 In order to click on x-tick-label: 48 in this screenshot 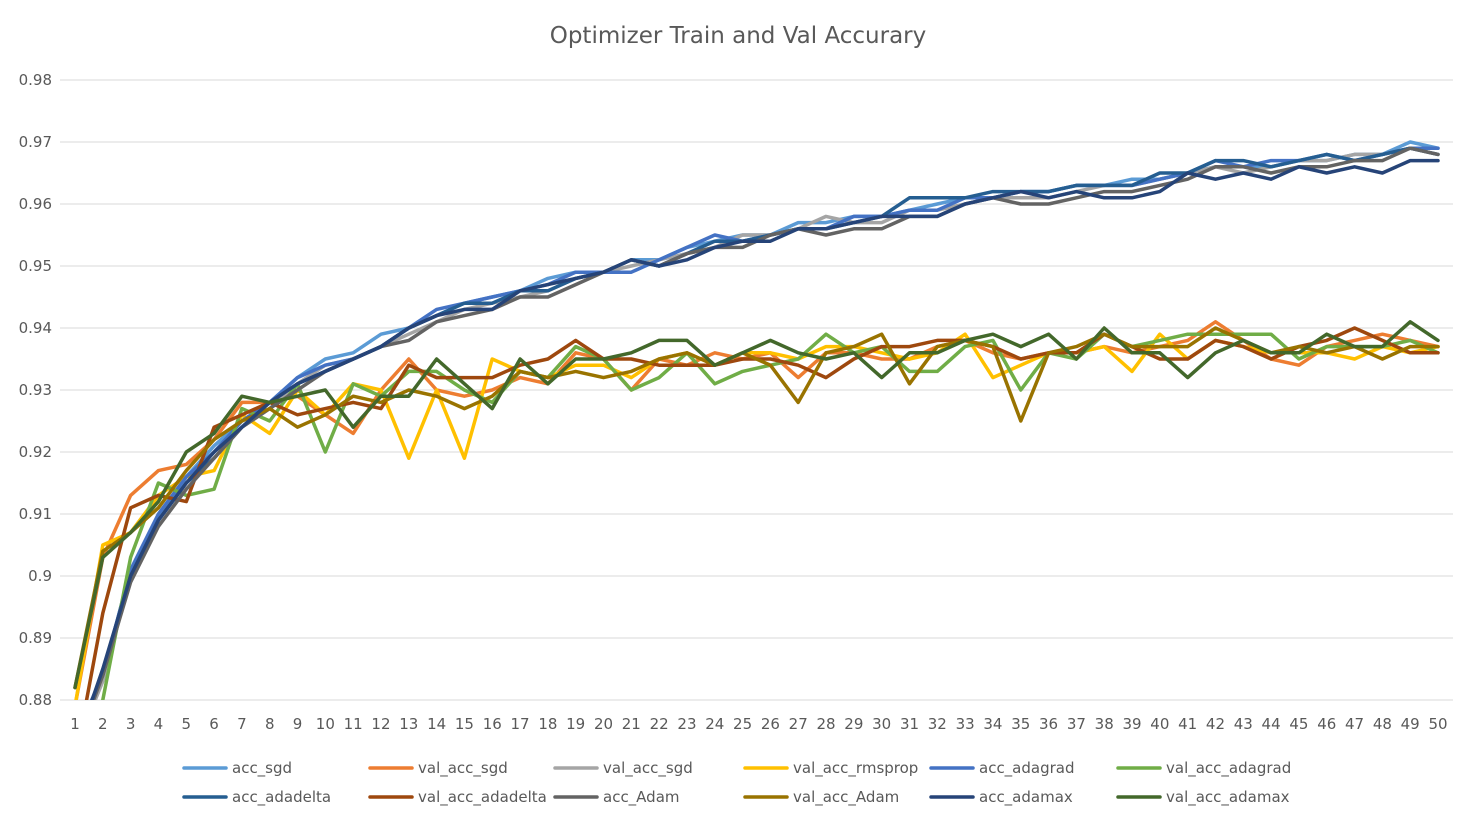, I will do `click(1382, 724)`.